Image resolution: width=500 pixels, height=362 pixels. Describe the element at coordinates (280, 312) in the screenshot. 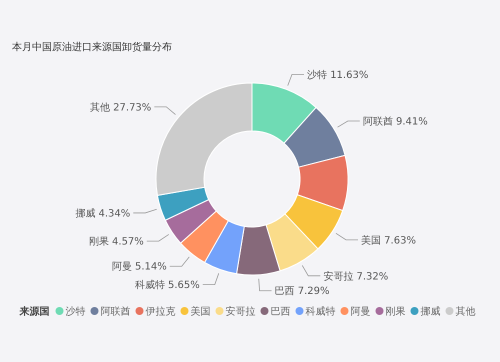

I see `legend-label: 巴西` at that location.